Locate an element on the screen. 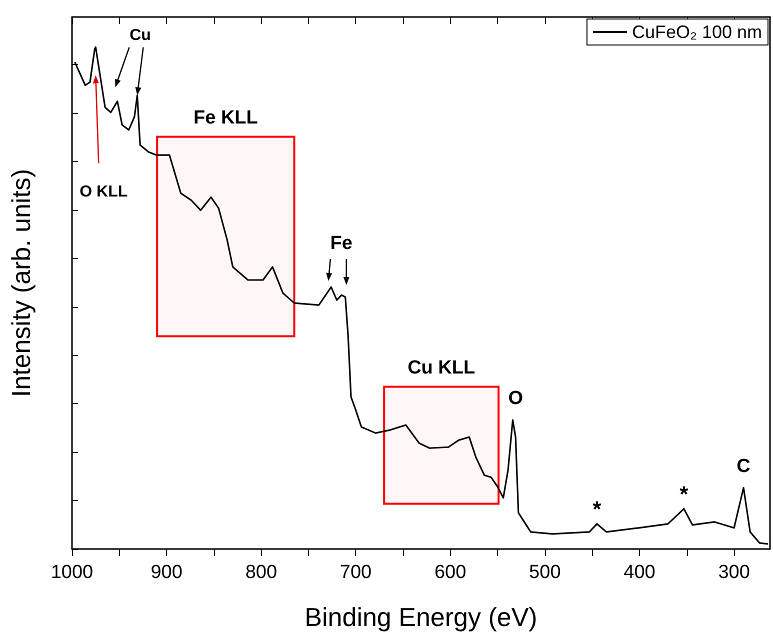 The width and height of the screenshot is (773, 639). annotation: O is located at coordinates (515, 399).